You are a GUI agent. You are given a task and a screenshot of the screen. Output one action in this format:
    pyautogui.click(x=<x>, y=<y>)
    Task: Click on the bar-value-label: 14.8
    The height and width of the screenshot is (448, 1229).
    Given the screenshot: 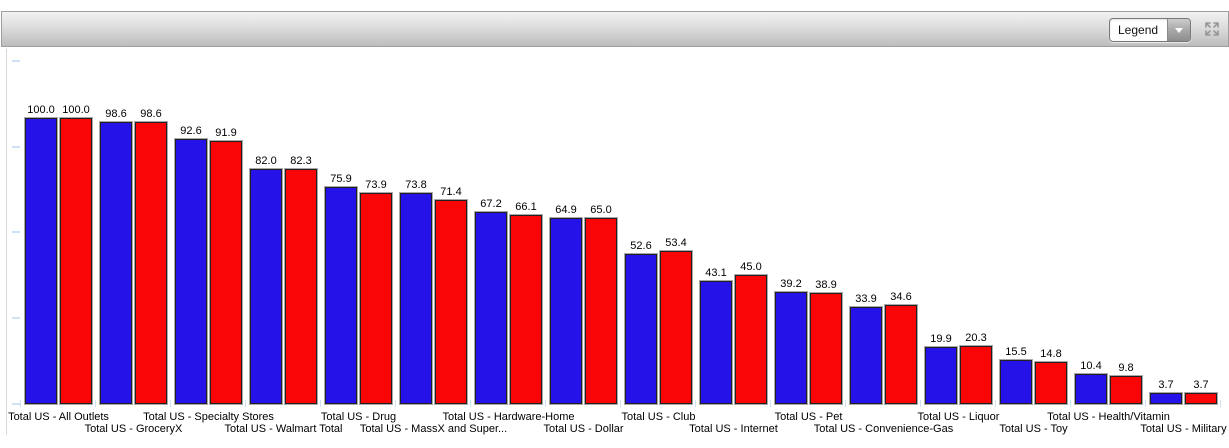 What is the action you would take?
    pyautogui.click(x=1051, y=354)
    